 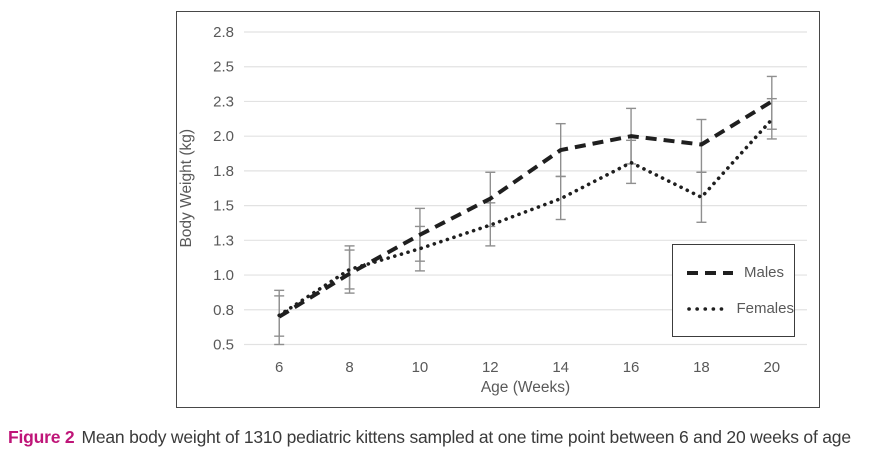 What do you see at coordinates (525, 387) in the screenshot?
I see `x-axis-title: Age (Weeks)` at bounding box center [525, 387].